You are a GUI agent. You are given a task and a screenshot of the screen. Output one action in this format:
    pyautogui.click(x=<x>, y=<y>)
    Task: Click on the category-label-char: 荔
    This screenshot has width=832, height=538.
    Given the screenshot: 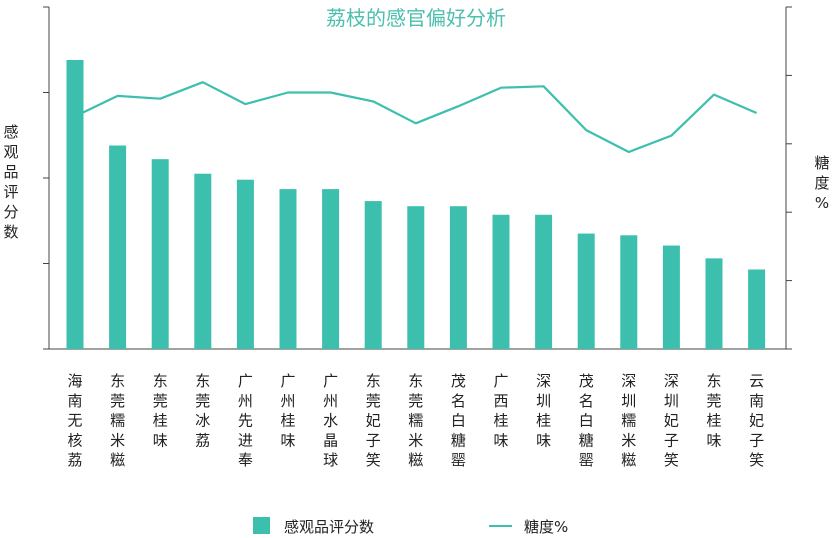 What is the action you would take?
    pyautogui.click(x=74, y=460)
    